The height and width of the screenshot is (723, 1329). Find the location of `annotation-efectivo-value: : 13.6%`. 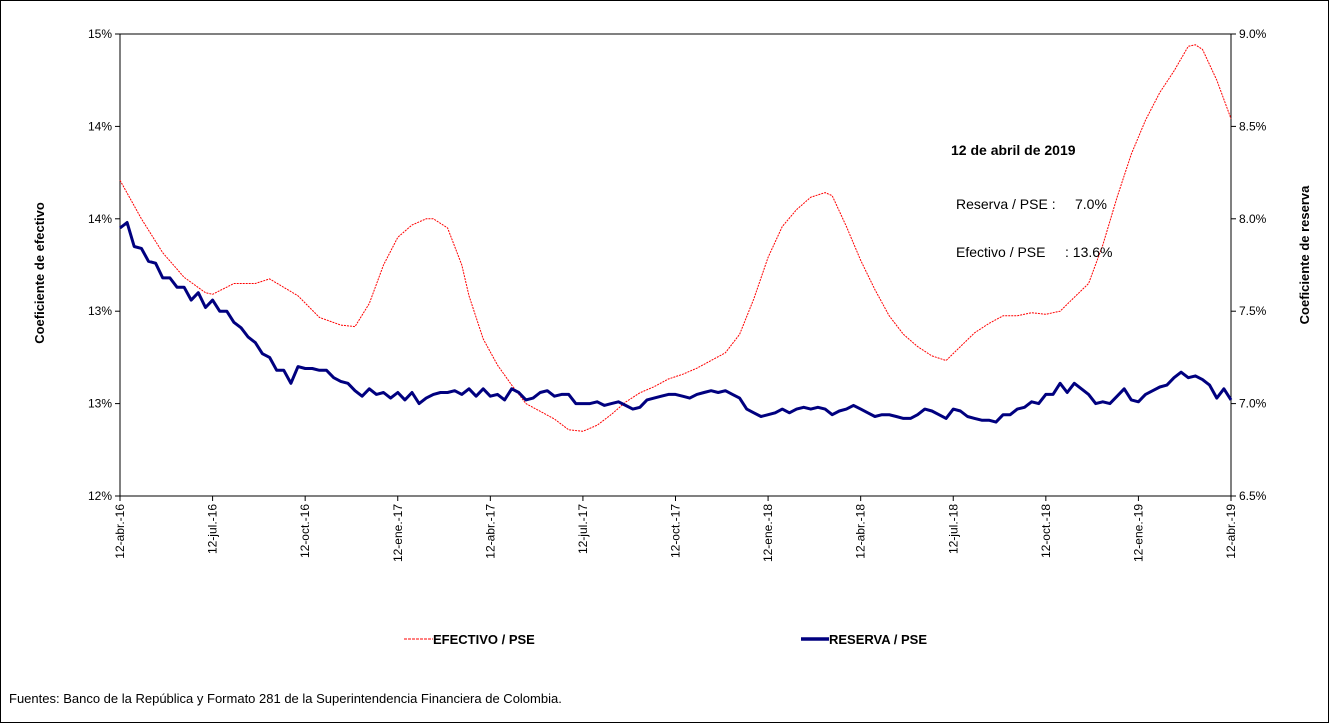

annotation-efectivo-value: : 13.6% is located at coordinates (1088, 252).